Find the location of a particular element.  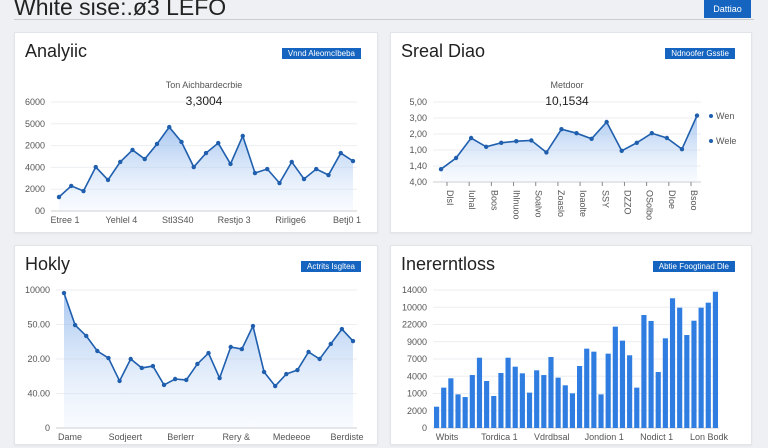

x-tick-label: Vdrdbsal is located at coordinates (552, 437).